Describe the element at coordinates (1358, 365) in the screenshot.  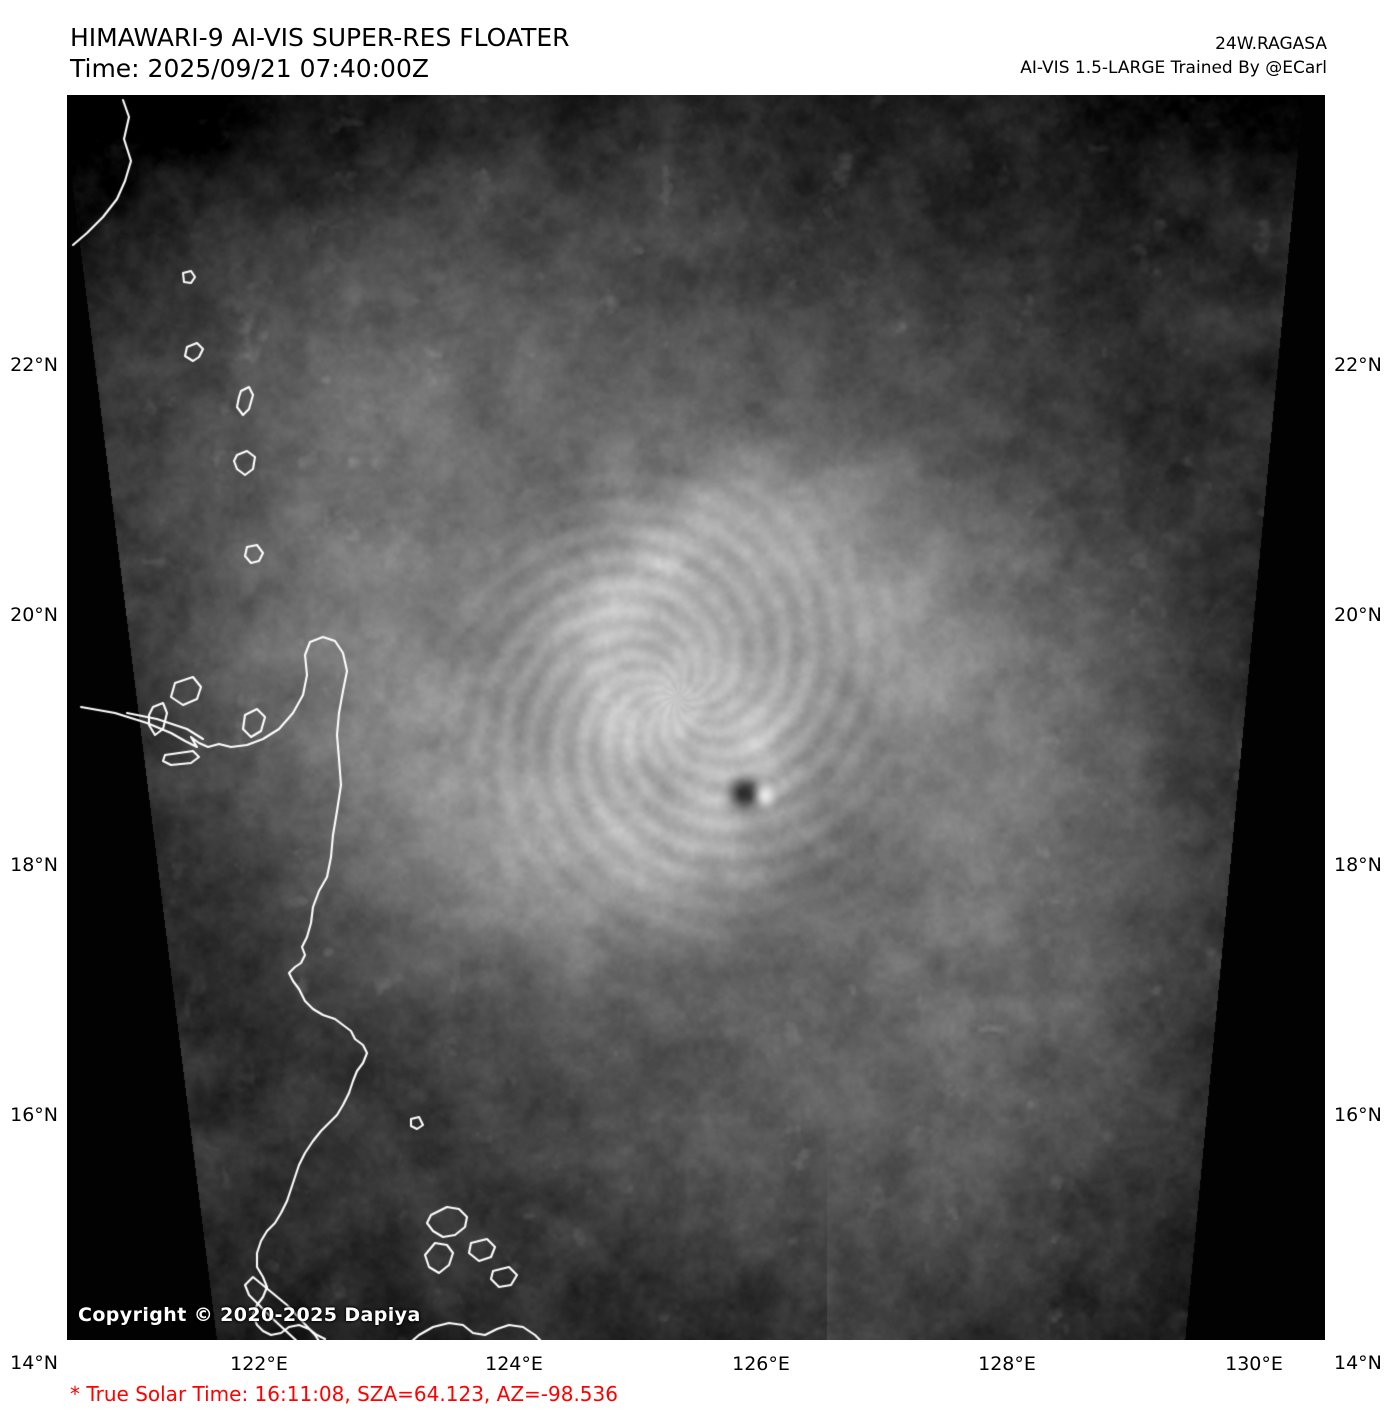
I see `lat-tick-label-right-22: 22°N` at that location.